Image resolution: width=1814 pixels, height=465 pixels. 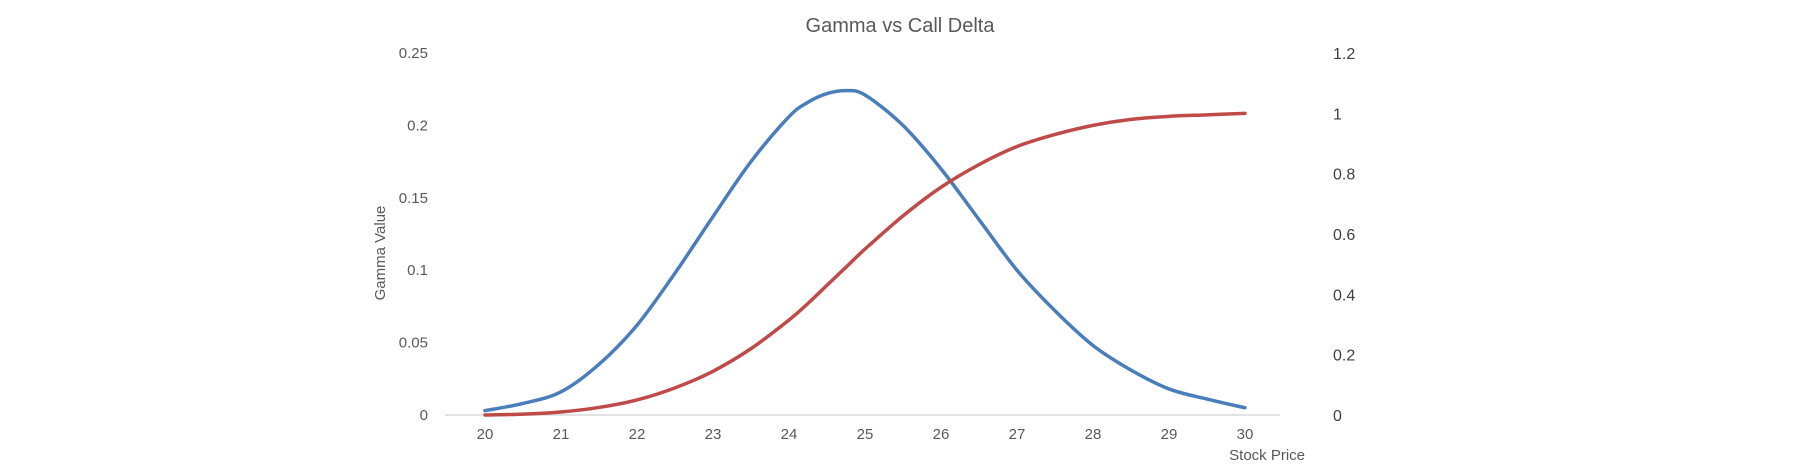 I want to click on x-tick-label: 23, so click(x=713, y=434).